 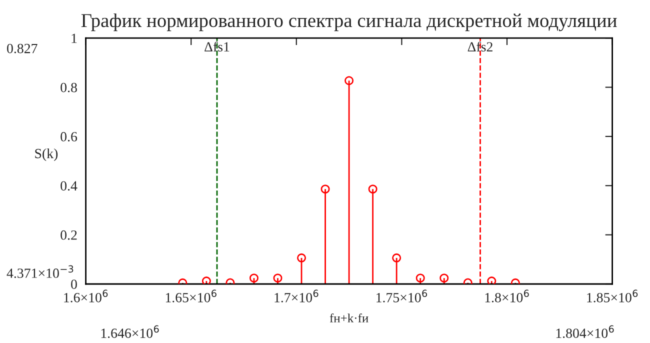 I want to click on text: 1.646×10$^{6}$, so click(x=130, y=331).